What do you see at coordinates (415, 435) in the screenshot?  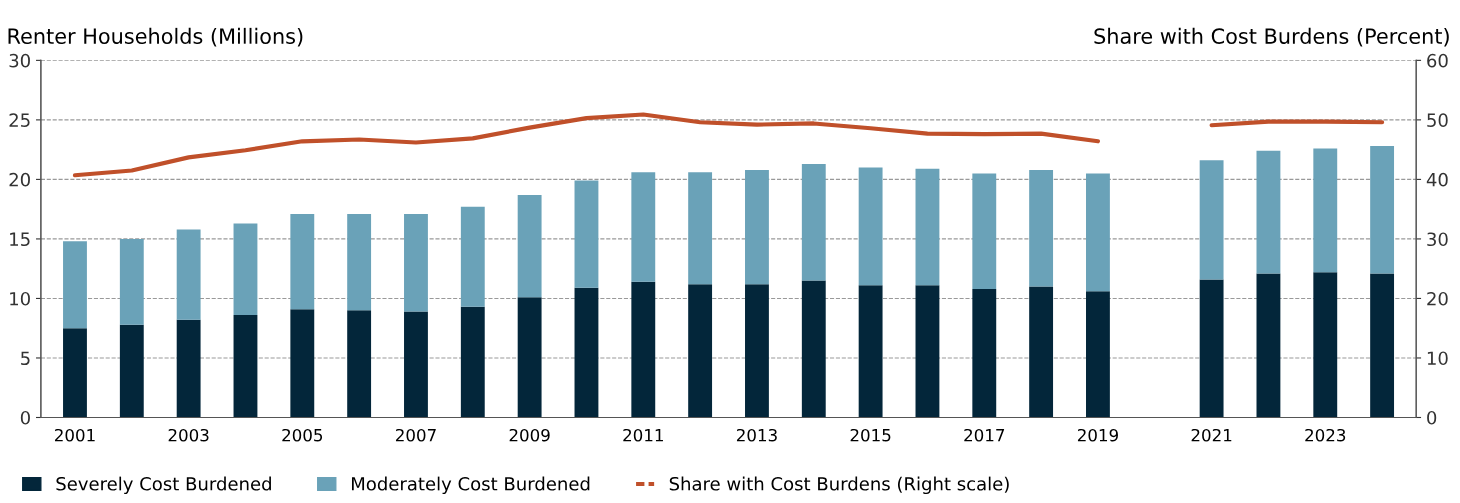 I see `x-tick-label: 2007` at bounding box center [415, 435].